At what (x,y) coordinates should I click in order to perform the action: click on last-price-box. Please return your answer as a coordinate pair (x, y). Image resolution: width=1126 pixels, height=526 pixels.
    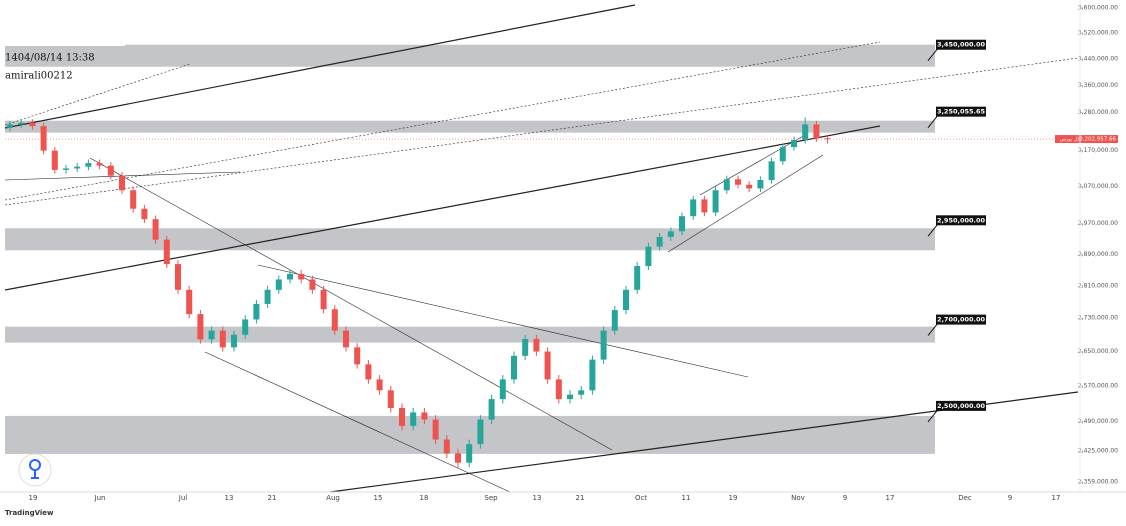
    Looking at the image, I should click on (1086, 139).